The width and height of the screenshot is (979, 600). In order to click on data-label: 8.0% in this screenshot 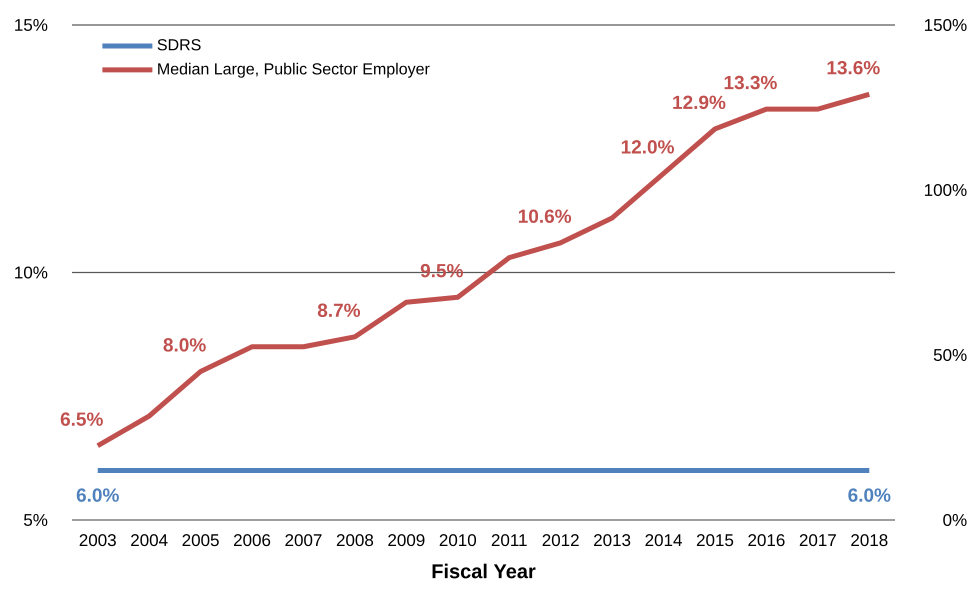, I will do `click(185, 345)`.